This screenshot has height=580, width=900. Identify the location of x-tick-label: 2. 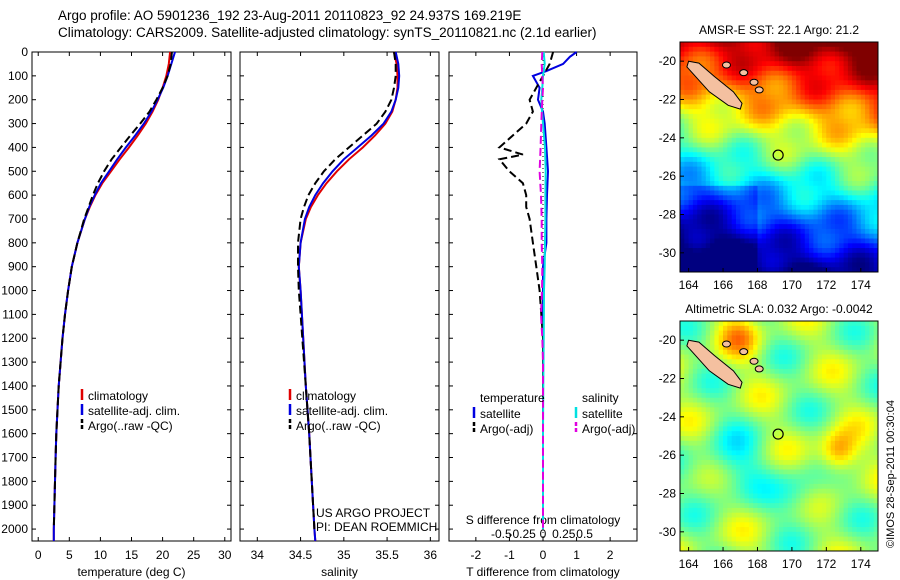
(610, 555).